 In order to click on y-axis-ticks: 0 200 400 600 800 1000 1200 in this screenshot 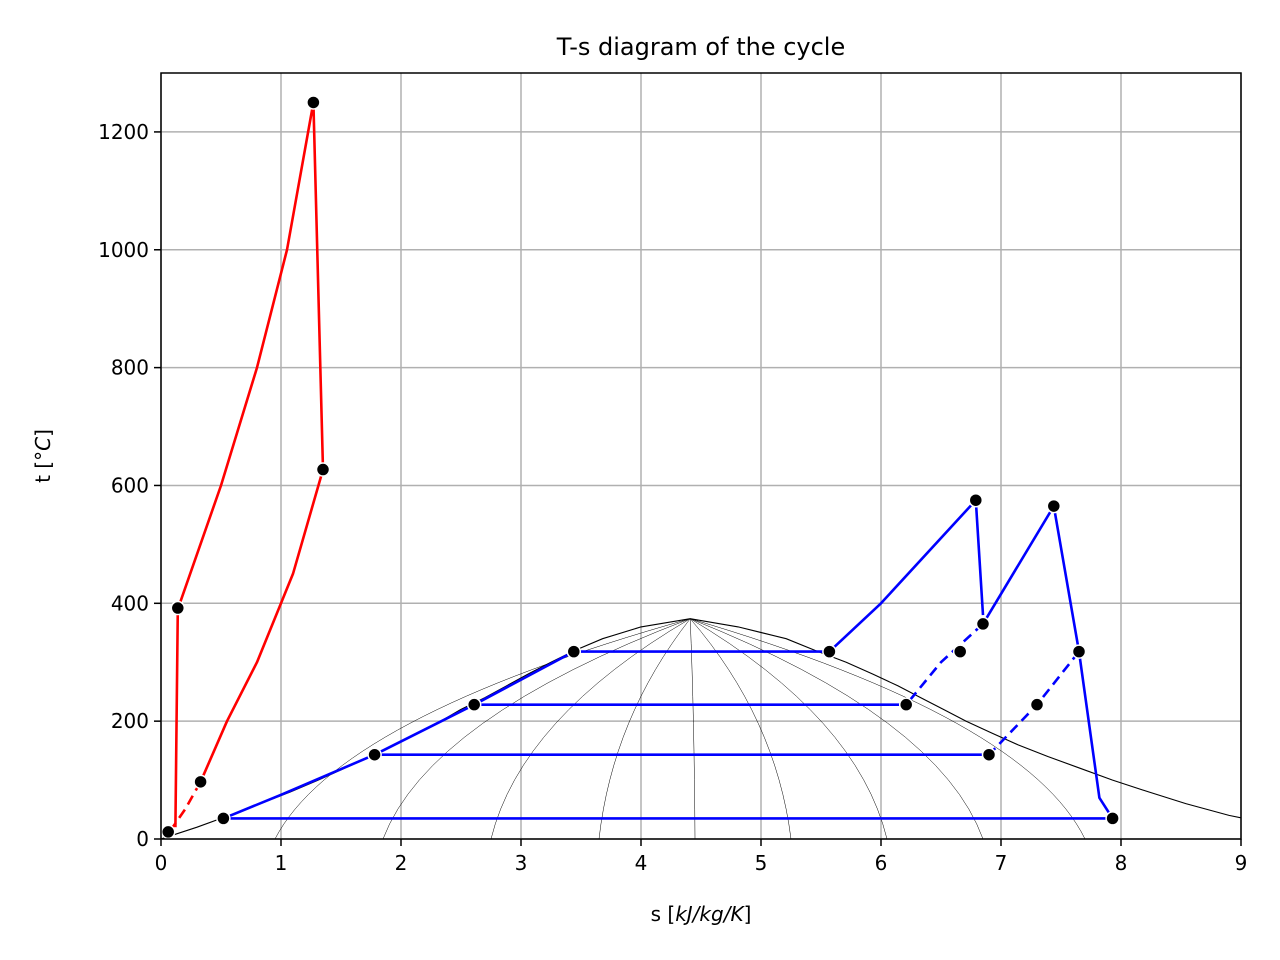, I will do `click(129, 485)`.